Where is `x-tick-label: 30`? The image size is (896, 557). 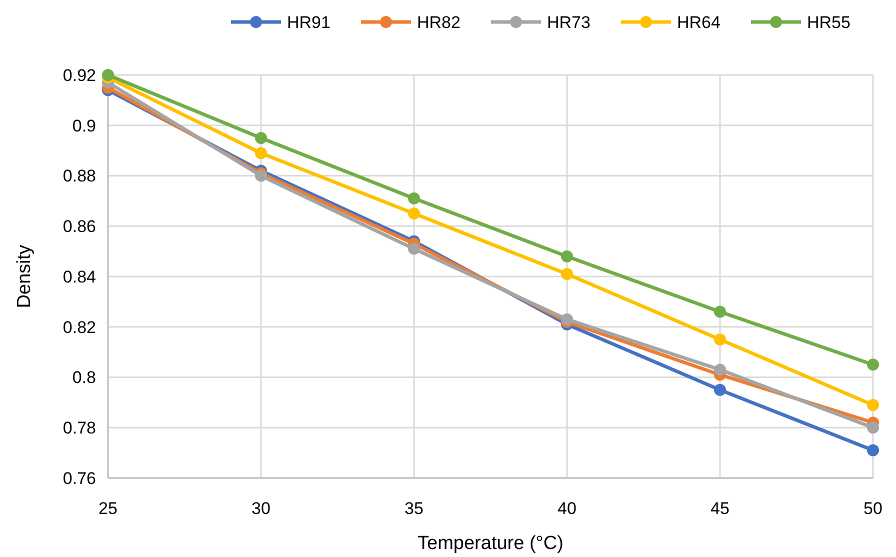 x-tick-label: 30 is located at coordinates (261, 508).